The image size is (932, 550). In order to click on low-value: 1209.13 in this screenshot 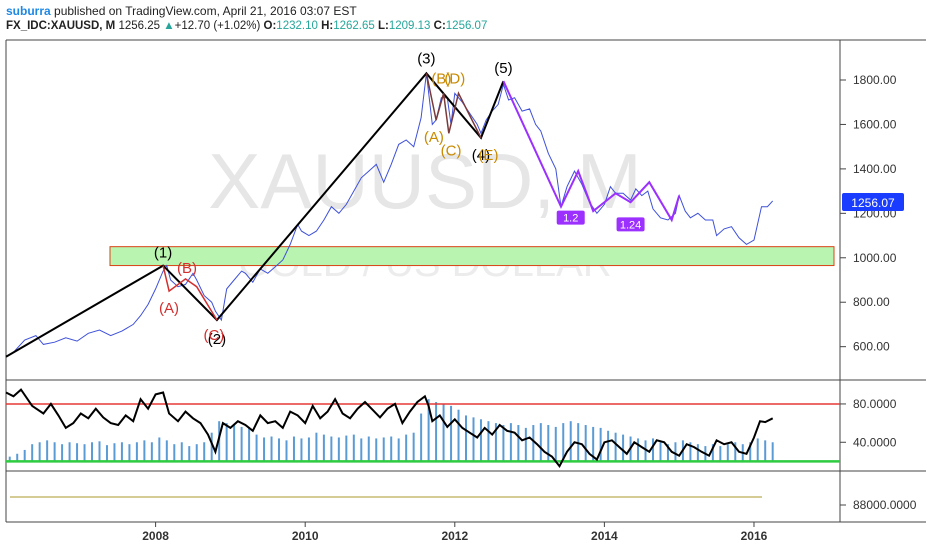, I will do `click(409, 26)`.